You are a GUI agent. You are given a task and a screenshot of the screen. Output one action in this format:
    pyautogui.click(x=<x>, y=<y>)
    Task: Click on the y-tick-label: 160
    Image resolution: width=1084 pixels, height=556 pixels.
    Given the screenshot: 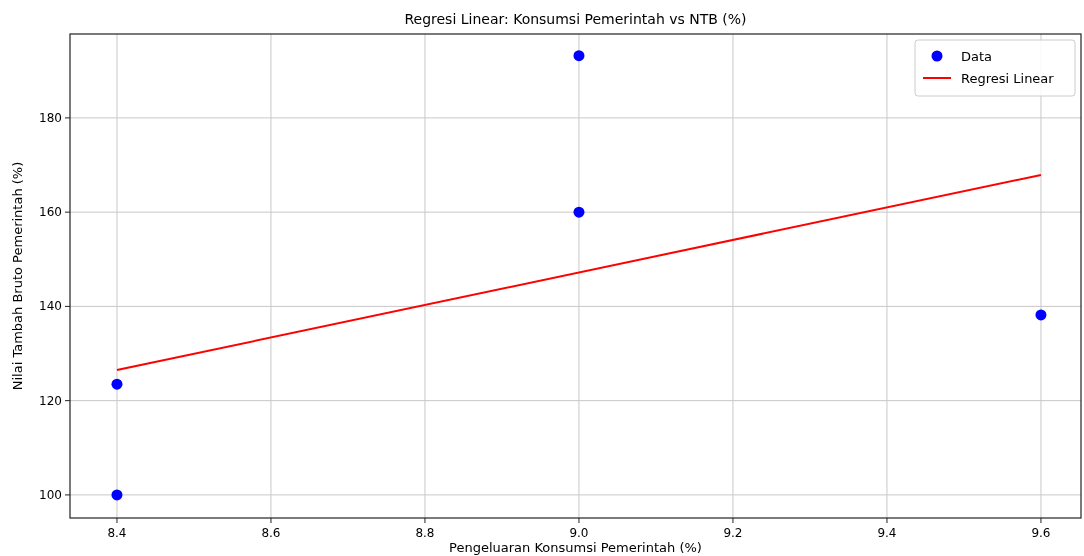 What is the action you would take?
    pyautogui.click(x=50, y=212)
    